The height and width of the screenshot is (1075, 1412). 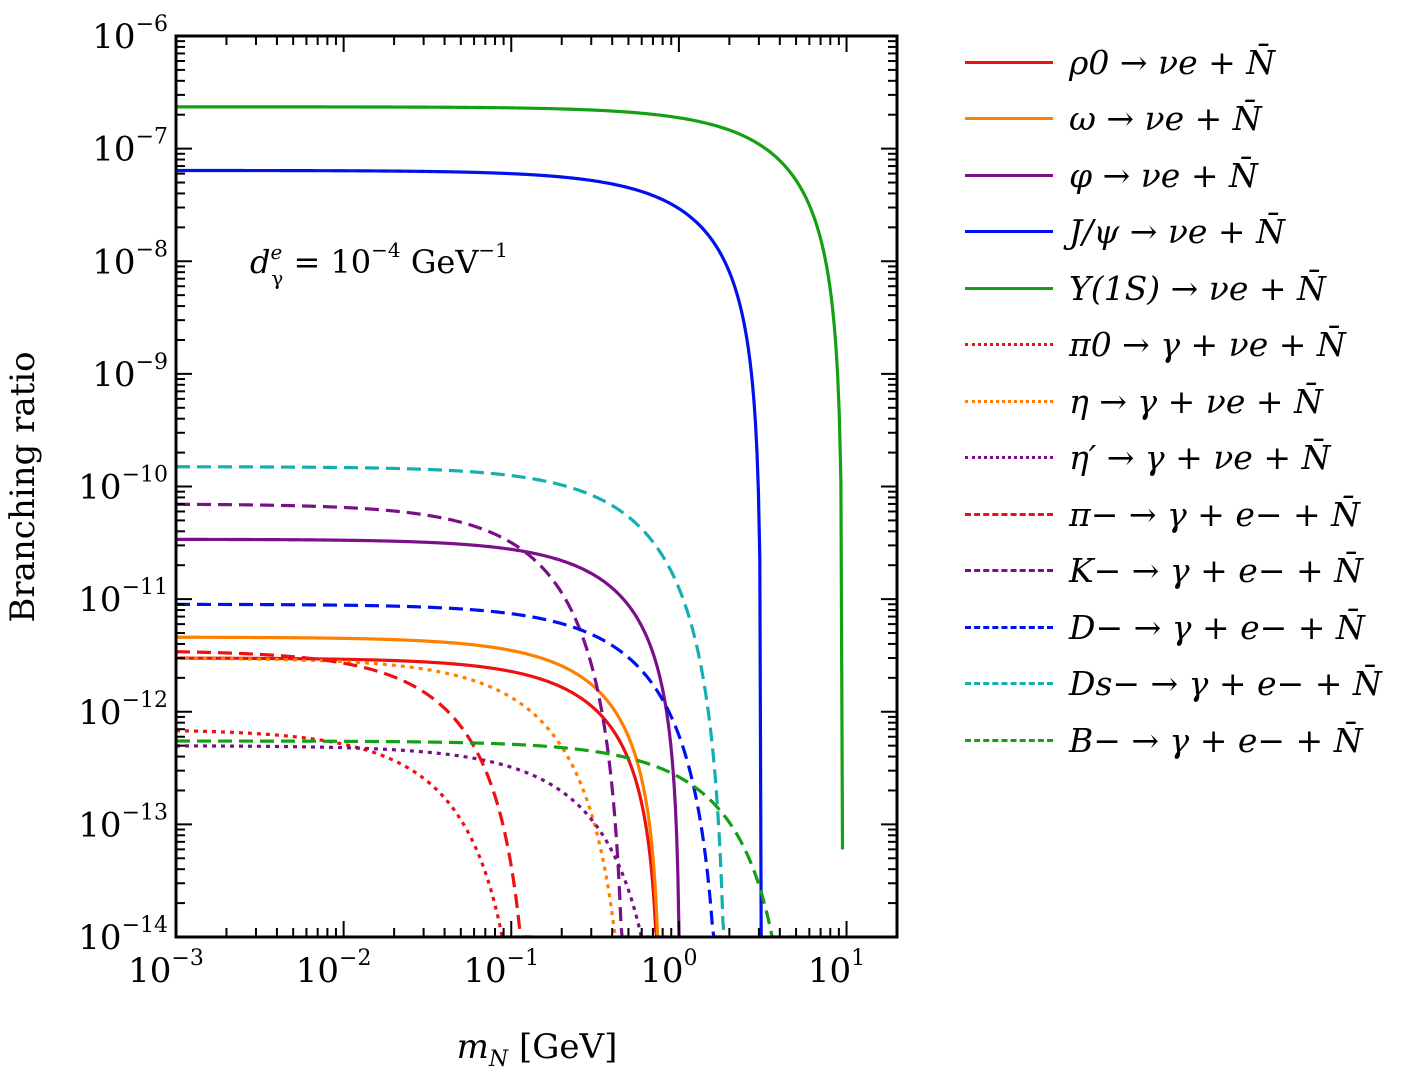 What do you see at coordinates (123, 597) in the screenshot?
I see `y-tick-label-3: 10⁻¹¹` at bounding box center [123, 597].